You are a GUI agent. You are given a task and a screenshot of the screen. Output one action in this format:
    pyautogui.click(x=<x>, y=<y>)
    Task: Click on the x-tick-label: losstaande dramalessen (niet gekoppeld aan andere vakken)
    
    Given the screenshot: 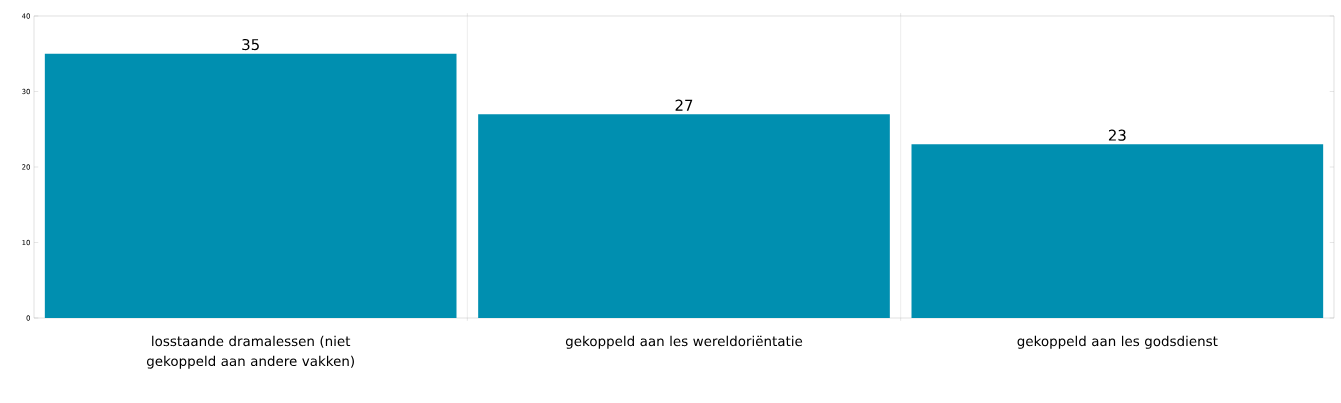 What is the action you would take?
    pyautogui.click(x=250, y=352)
    